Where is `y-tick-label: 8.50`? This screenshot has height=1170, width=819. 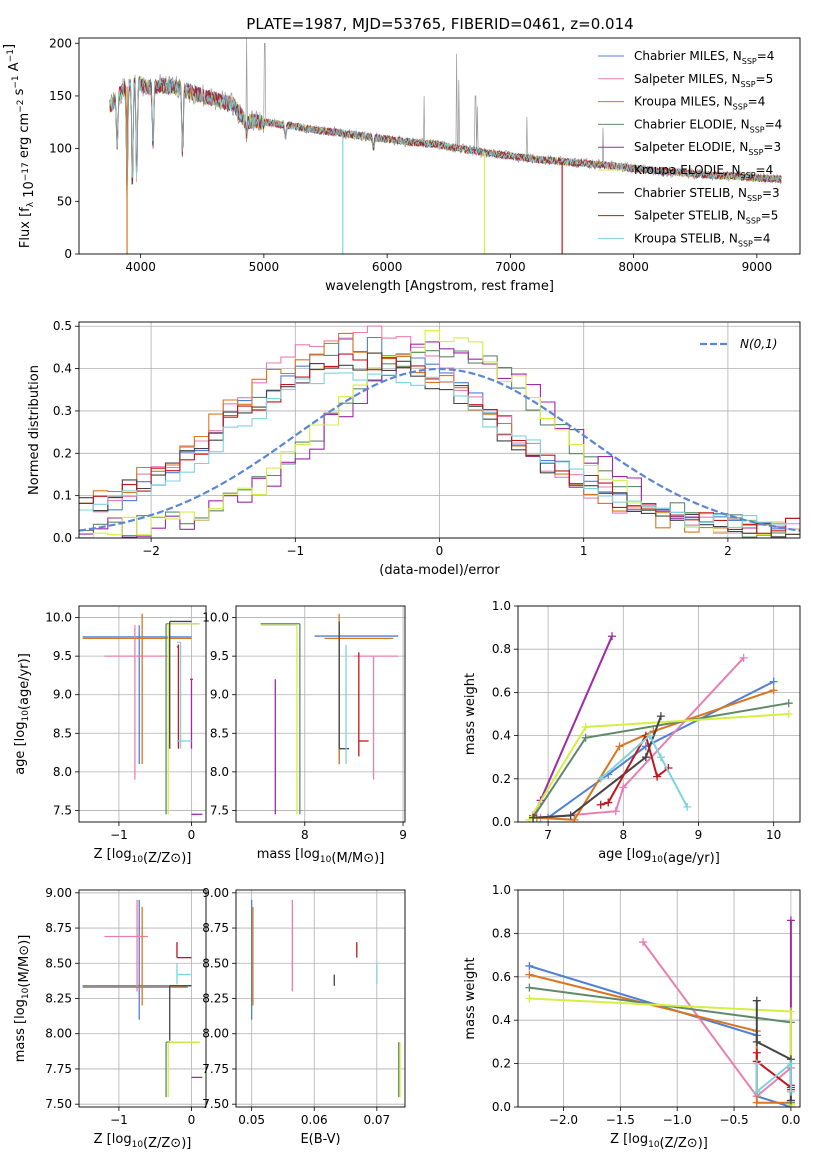 y-tick-label: 8.50 is located at coordinates (215, 963).